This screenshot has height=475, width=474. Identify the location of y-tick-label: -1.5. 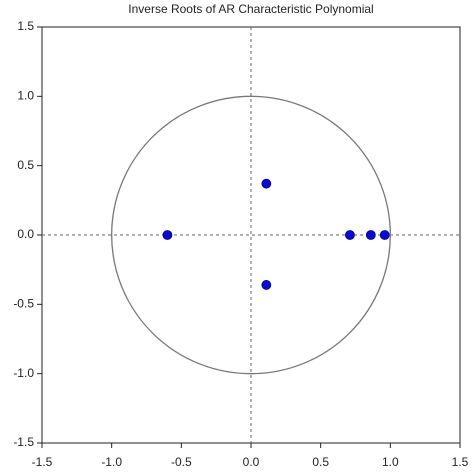
(23, 442).